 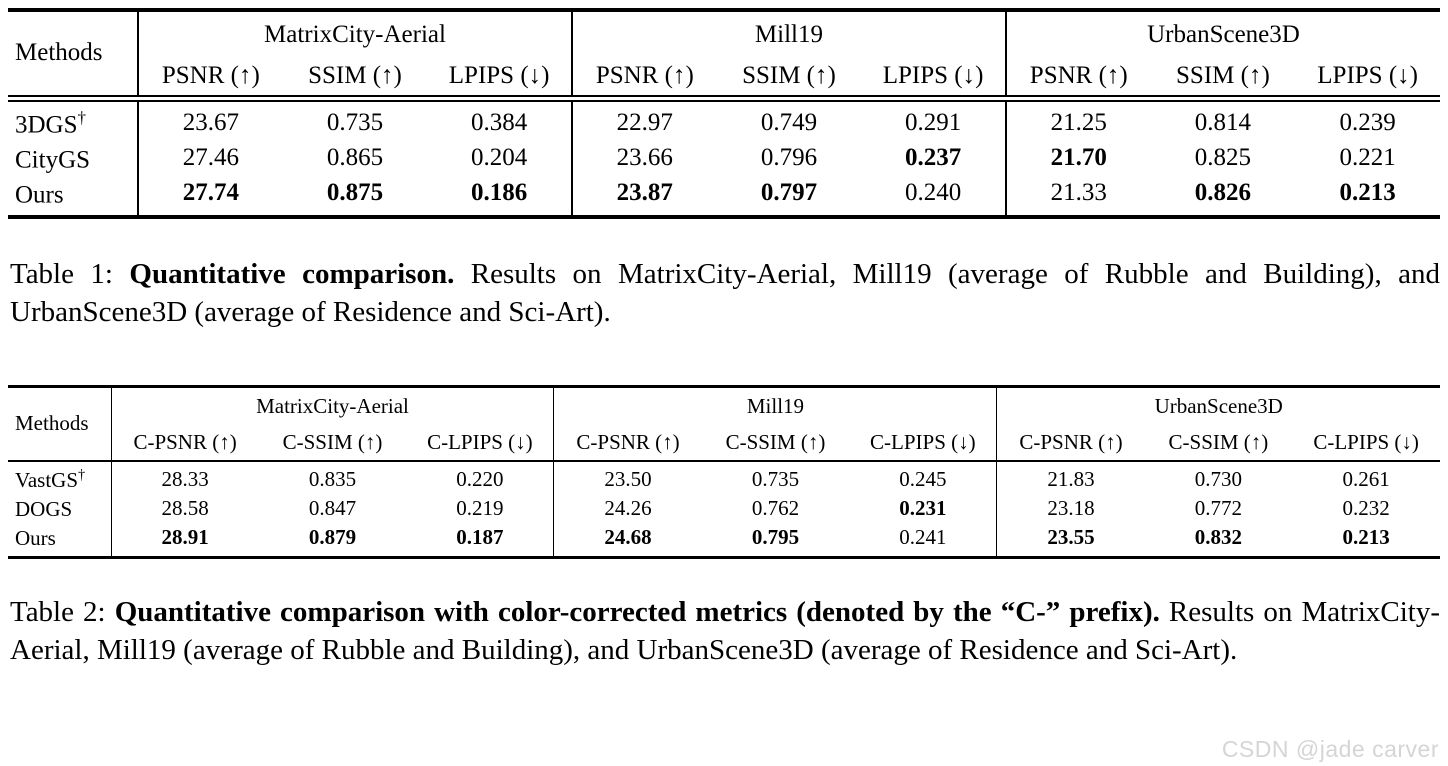 I want to click on metric-value: 0.187, so click(x=480, y=537).